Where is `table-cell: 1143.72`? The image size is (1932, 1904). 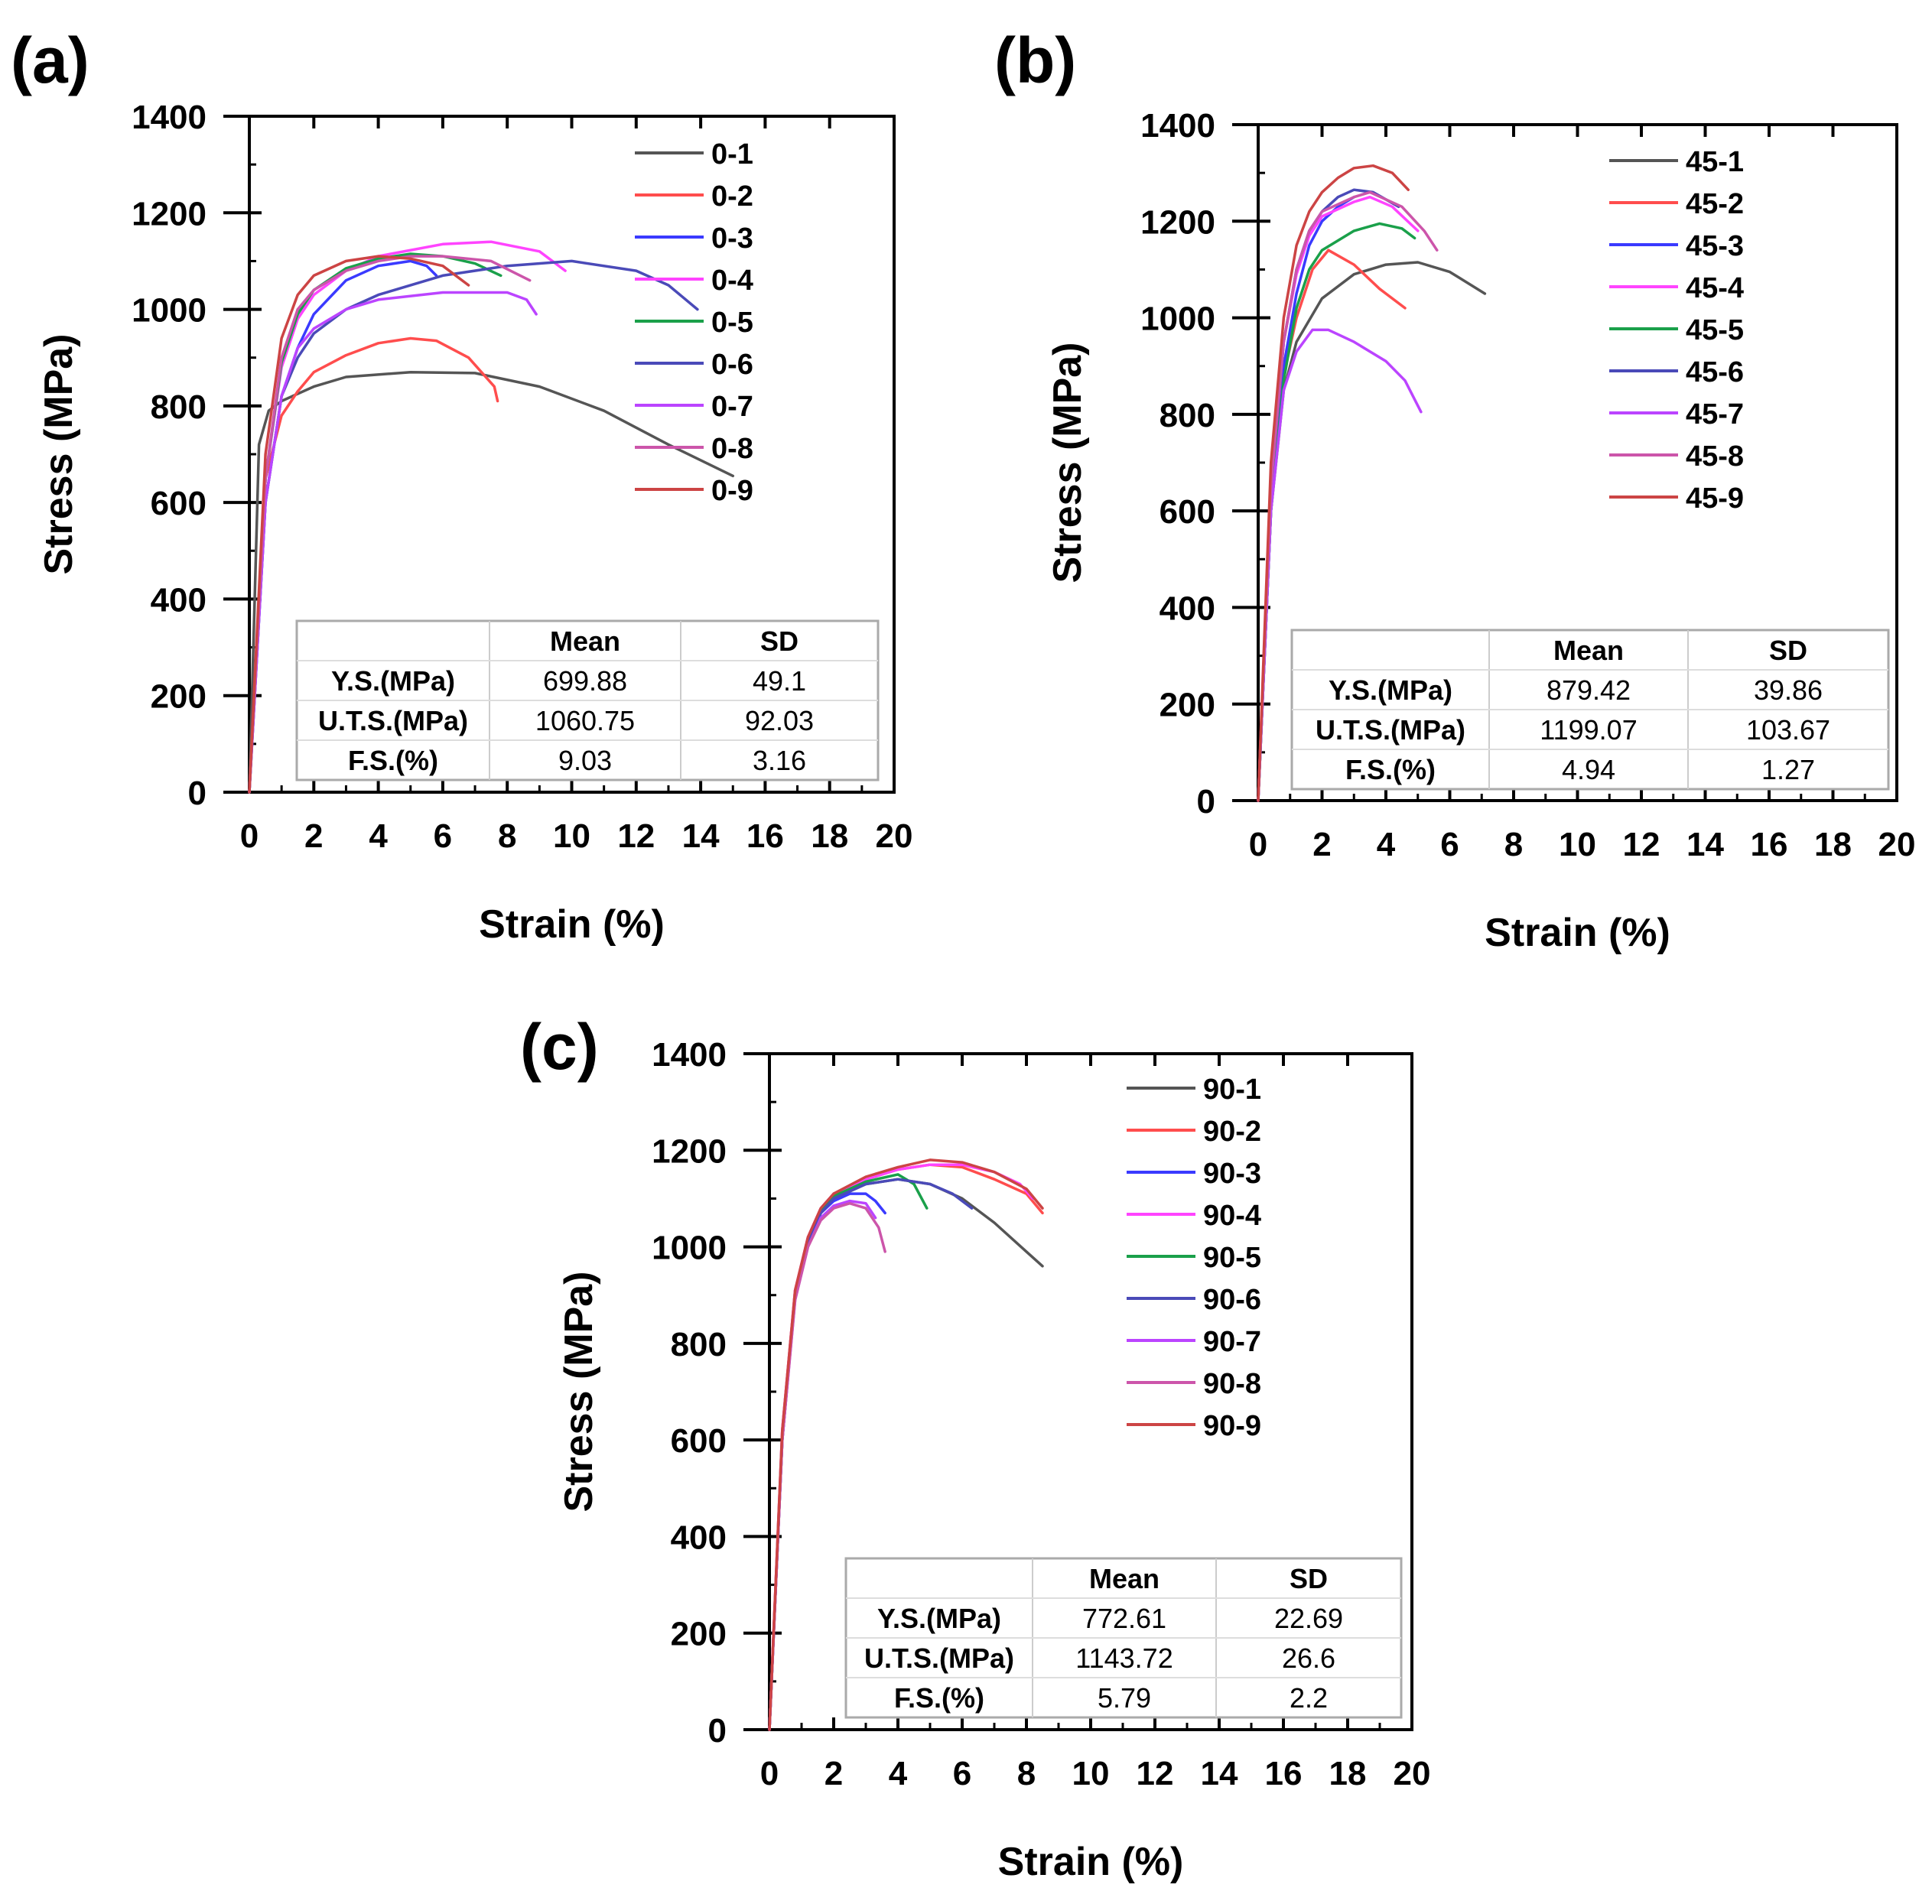 table-cell: 1143.72 is located at coordinates (1124, 1658).